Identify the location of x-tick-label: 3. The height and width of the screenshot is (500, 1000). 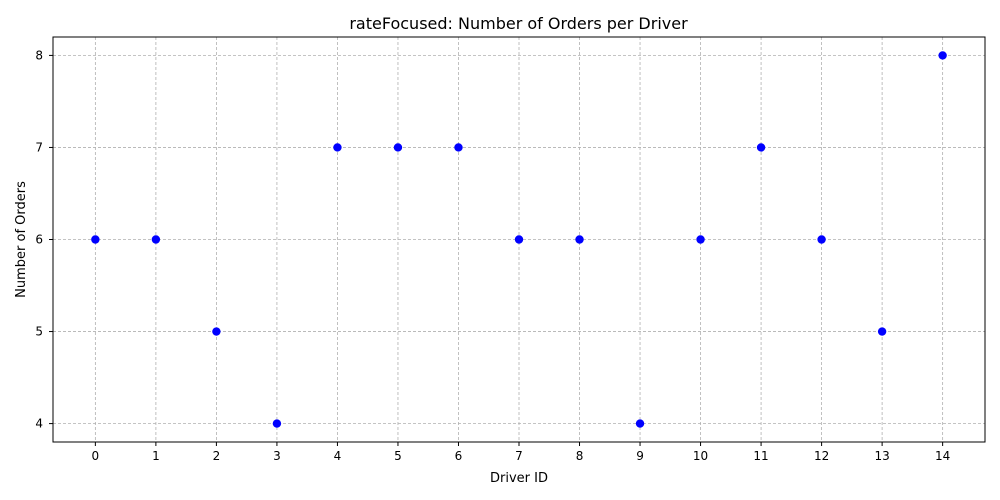
(277, 456).